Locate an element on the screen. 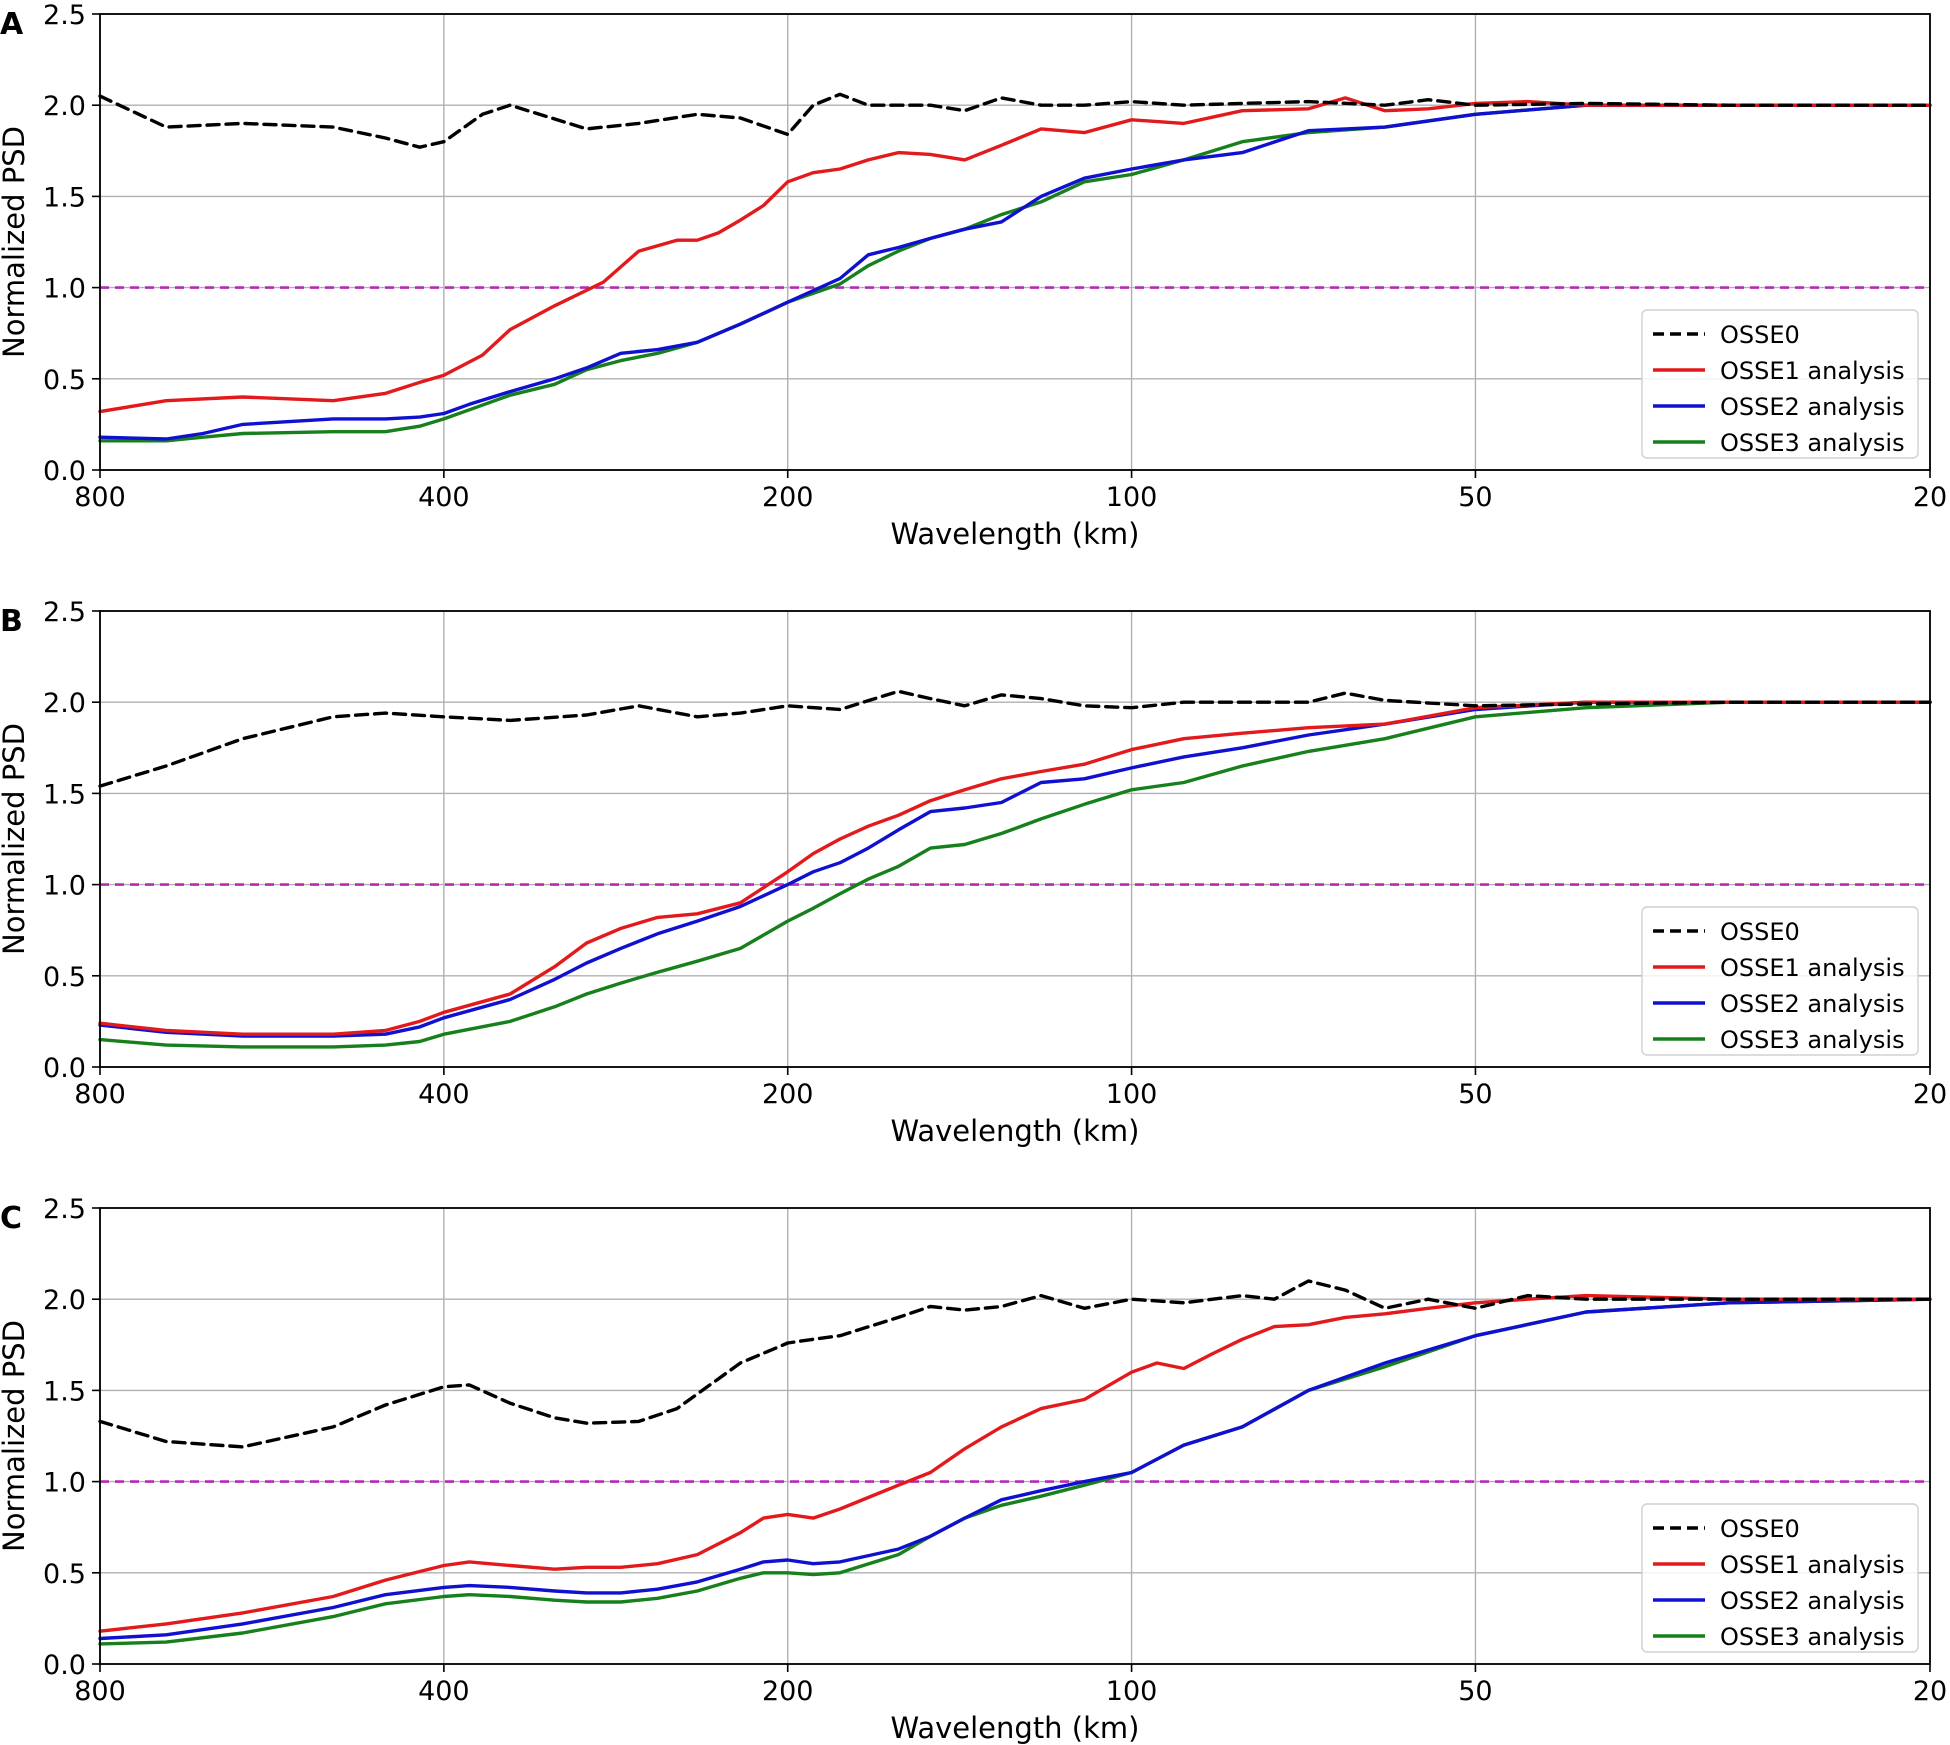  panel-letter-a: A is located at coordinates (12, 24).